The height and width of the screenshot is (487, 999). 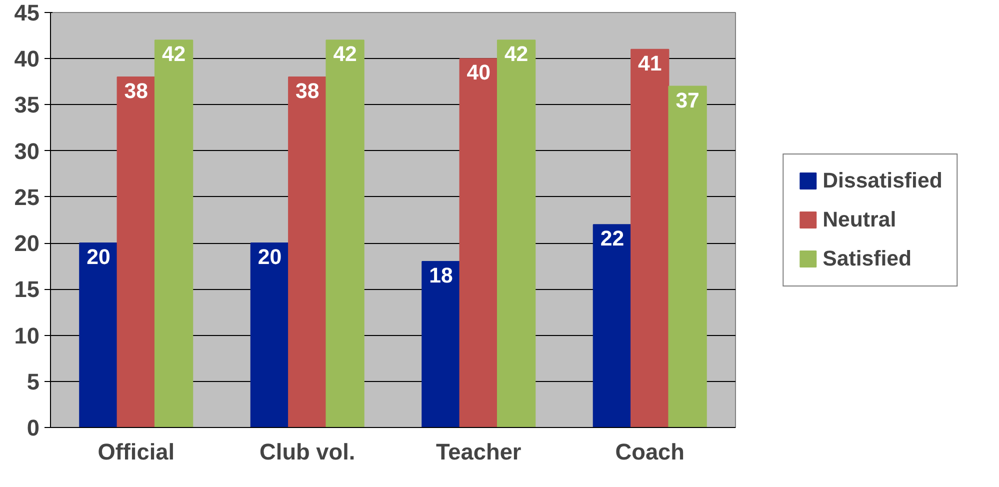 What do you see at coordinates (441, 276) in the screenshot?
I see `data-label: 18` at bounding box center [441, 276].